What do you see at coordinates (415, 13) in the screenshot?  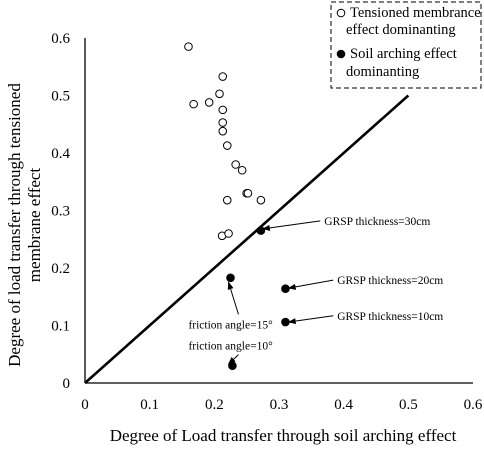 I see `legend-label: Tensioned membrance` at bounding box center [415, 13].